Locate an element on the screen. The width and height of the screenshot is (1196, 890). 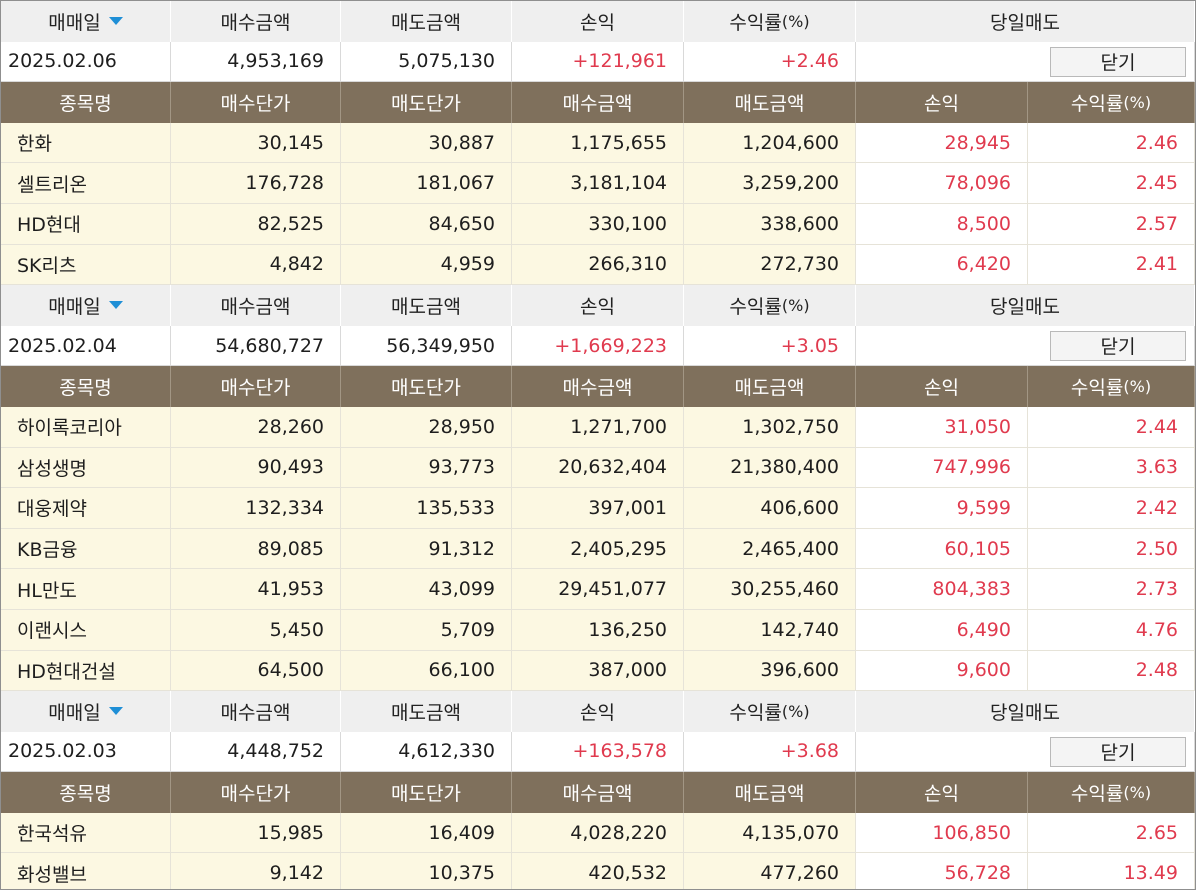
sell-price-cell: 28,950 is located at coordinates (426, 427).